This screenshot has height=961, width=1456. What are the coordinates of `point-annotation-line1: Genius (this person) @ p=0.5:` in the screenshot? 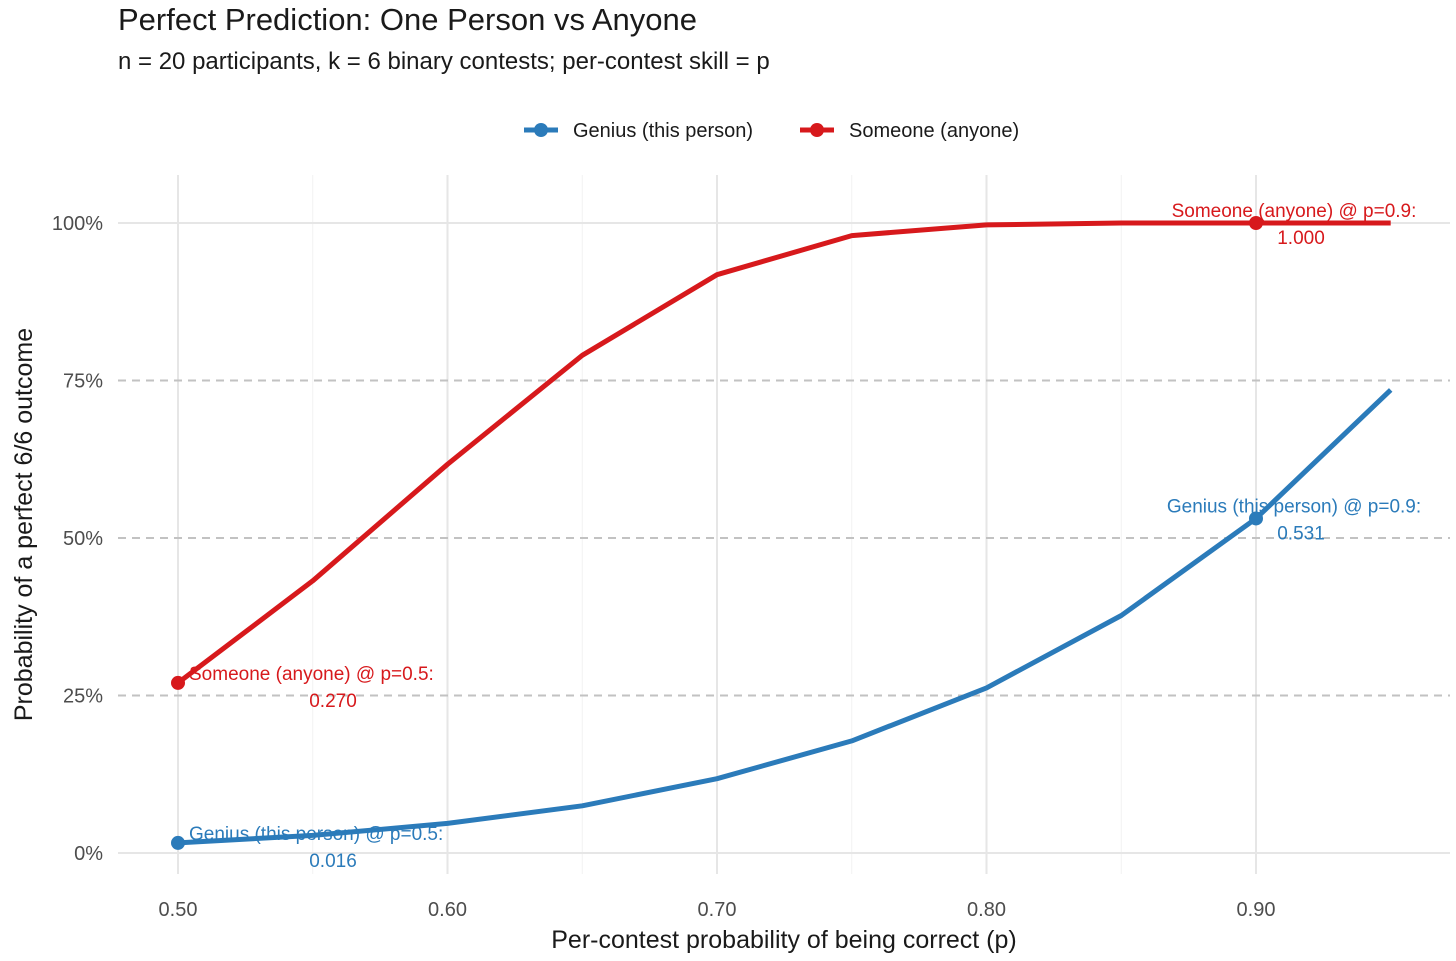 It's located at (316, 834).